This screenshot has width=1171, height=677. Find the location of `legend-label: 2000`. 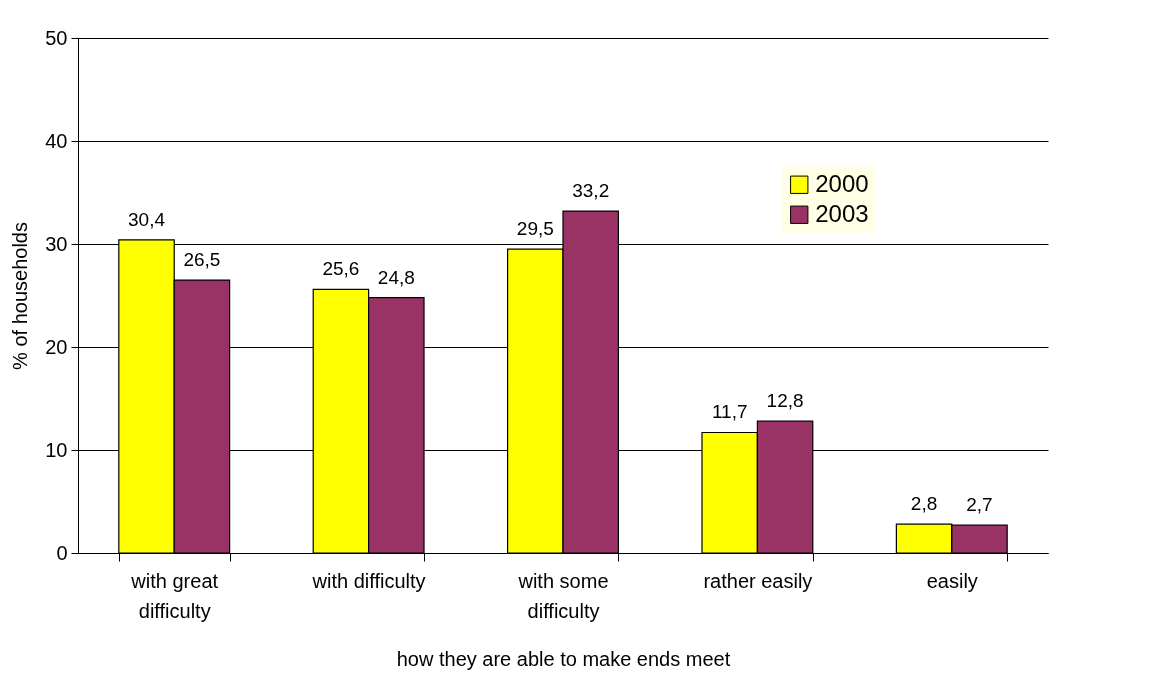

legend-label: 2000 is located at coordinates (842, 183).